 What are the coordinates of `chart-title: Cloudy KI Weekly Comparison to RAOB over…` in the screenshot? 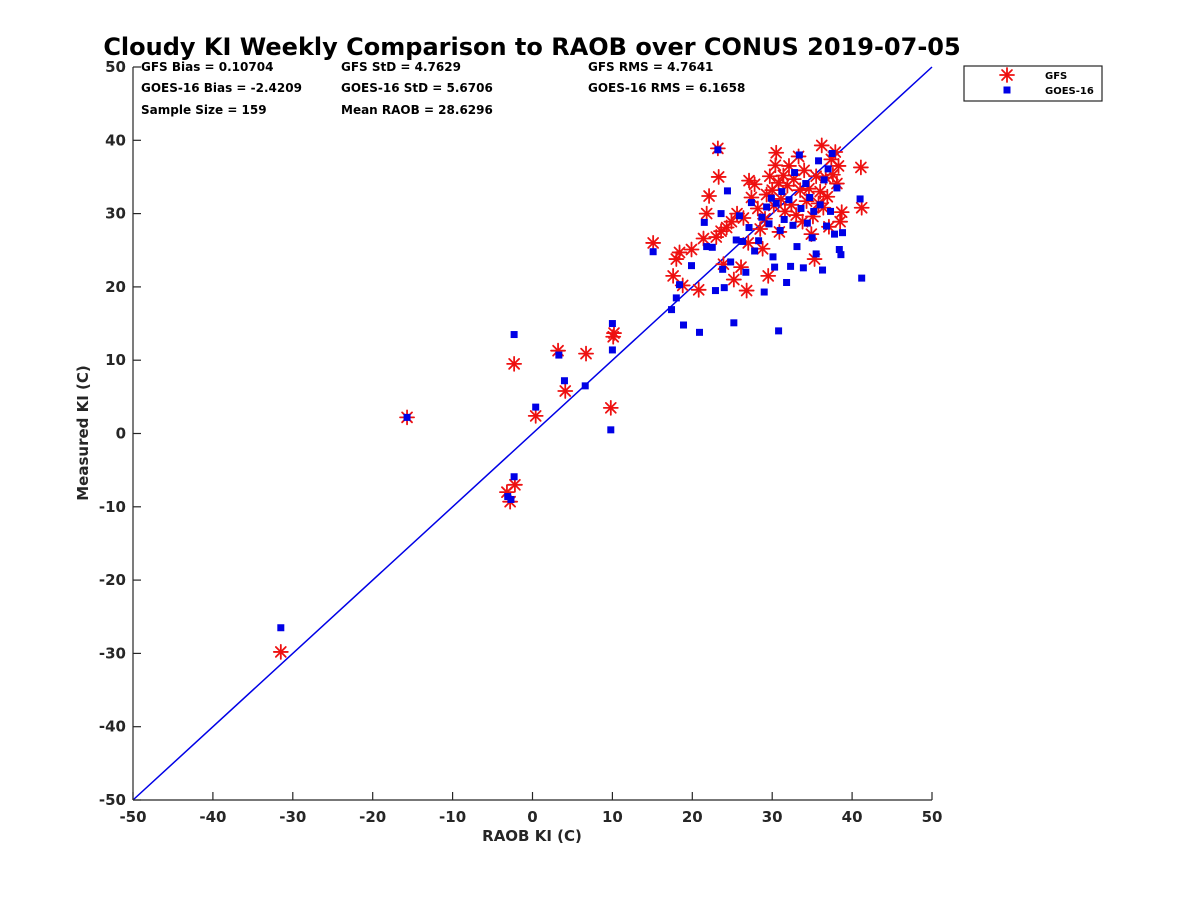 It's located at (531, 47).